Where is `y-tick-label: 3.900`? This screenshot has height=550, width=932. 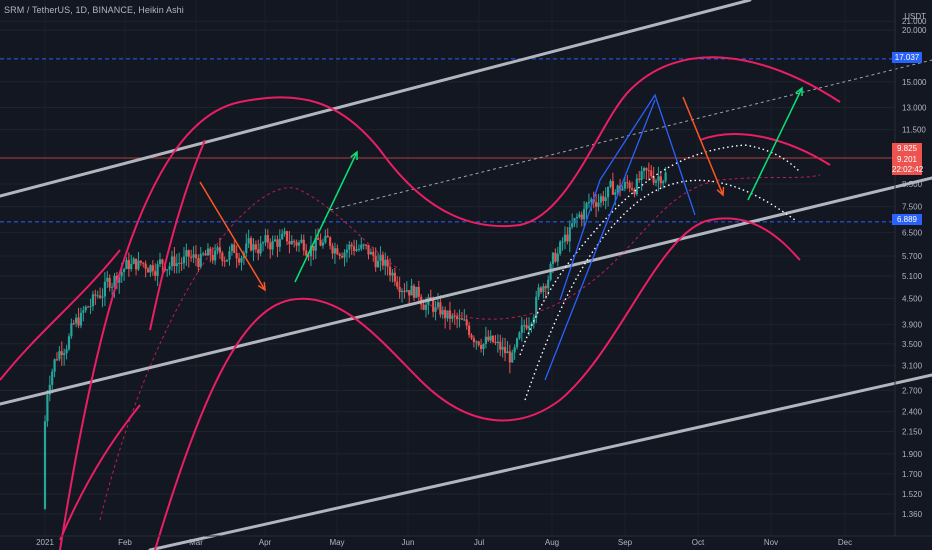
y-tick-label: 3.900 is located at coordinates (912, 324).